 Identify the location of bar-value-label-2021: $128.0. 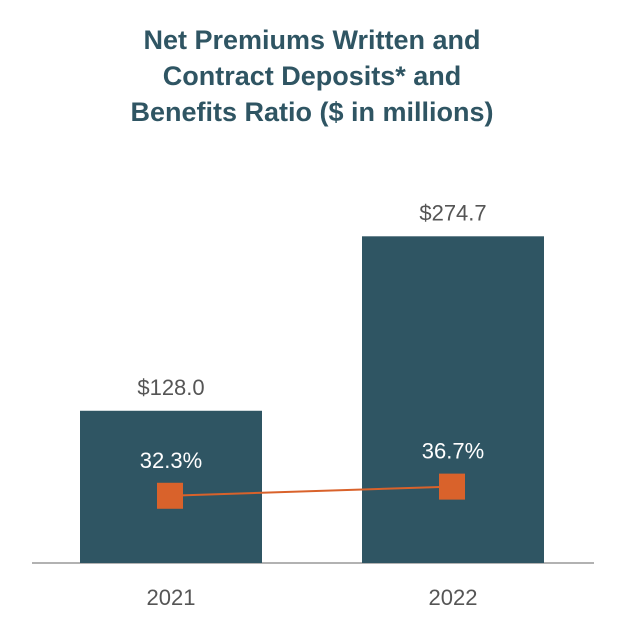
(170, 387).